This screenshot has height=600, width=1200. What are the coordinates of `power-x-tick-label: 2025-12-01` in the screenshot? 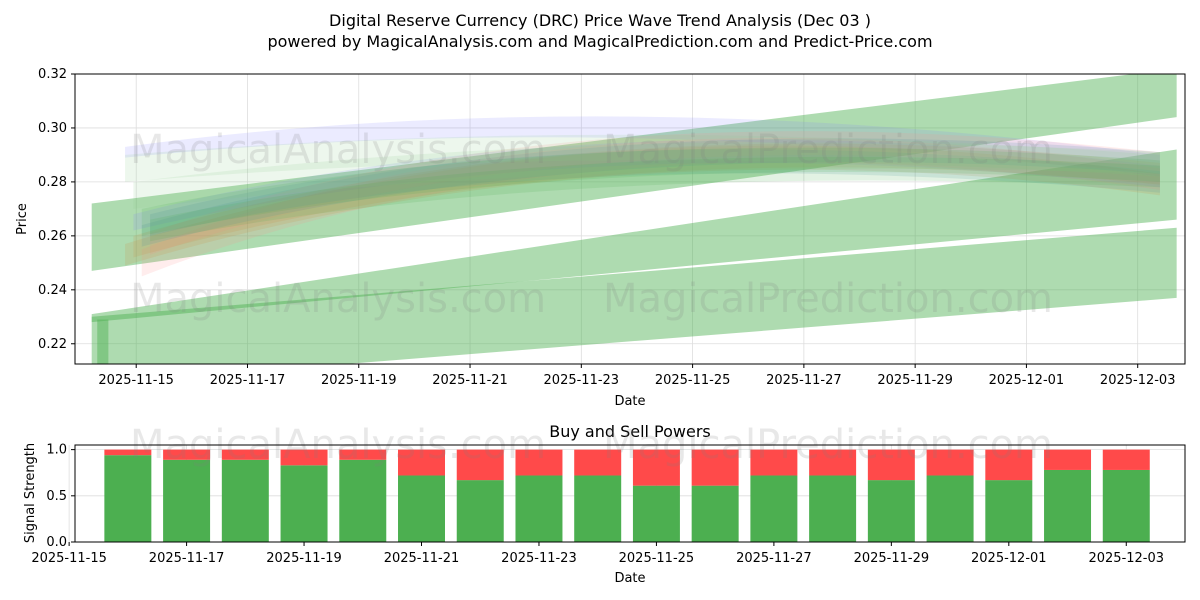 It's located at (1009, 558).